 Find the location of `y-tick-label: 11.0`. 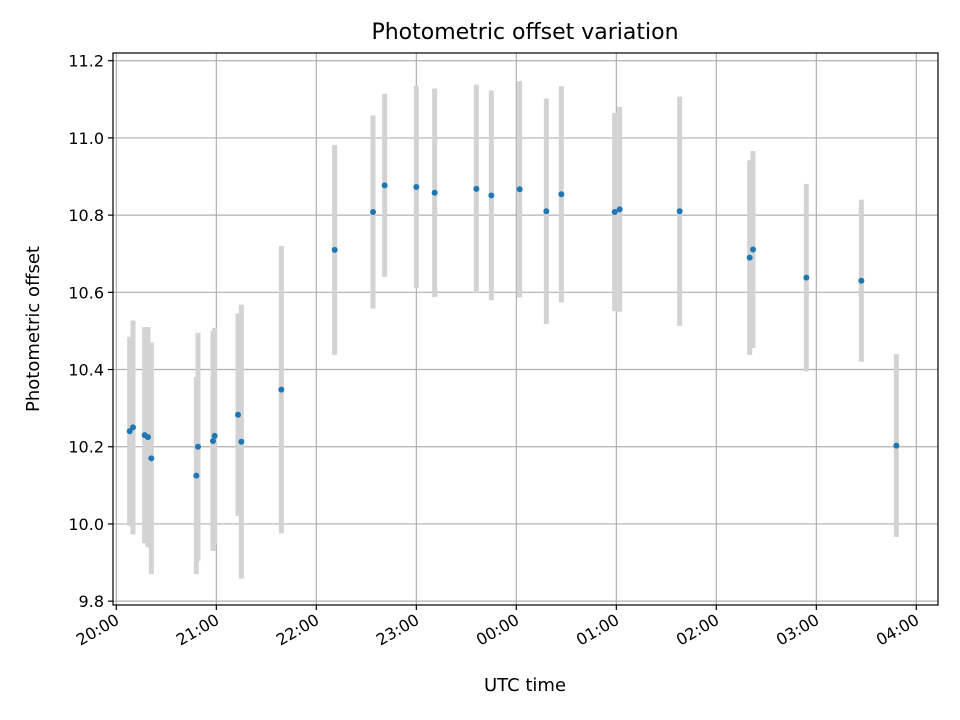

y-tick-label: 11.0 is located at coordinates (86, 138).